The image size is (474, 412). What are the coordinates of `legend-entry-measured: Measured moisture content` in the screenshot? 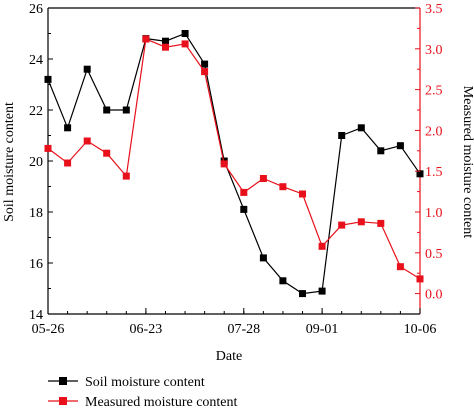 It's located at (143, 402).